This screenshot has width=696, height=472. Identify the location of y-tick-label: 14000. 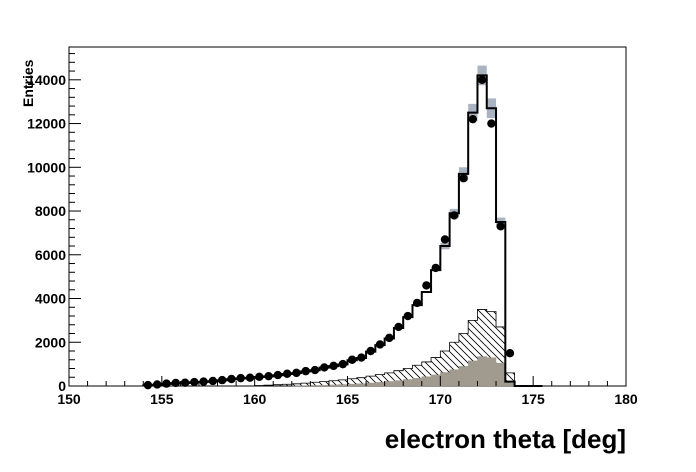
(46, 80).